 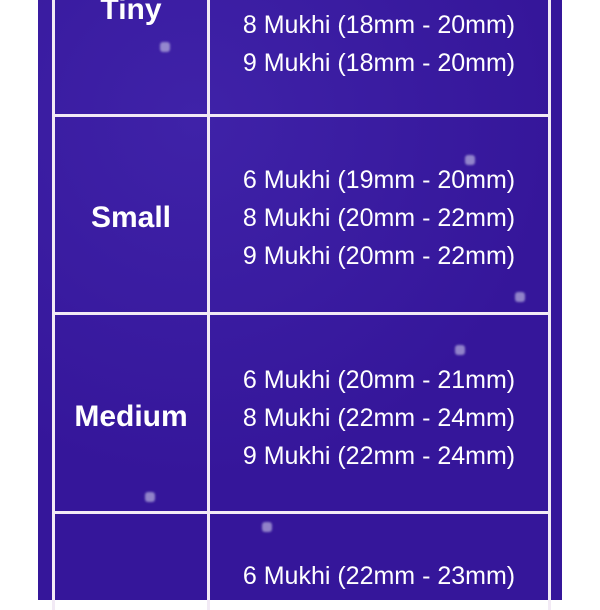 I want to click on size-line: 8 Mukhi (18mm - 20mm), so click(x=379, y=25).